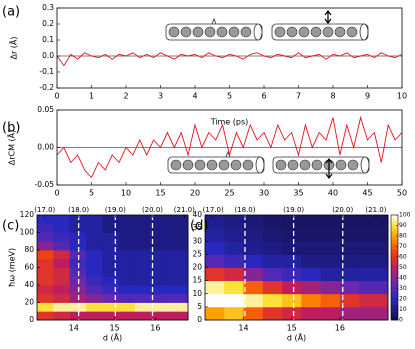  I want to click on panel-label: (a), so click(11, 12).